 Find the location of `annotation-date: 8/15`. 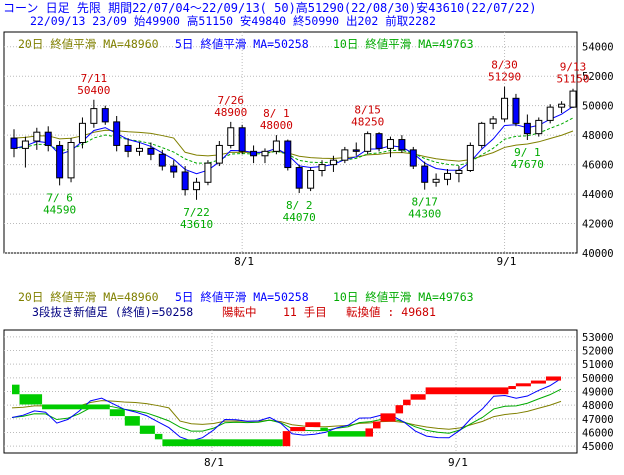

annotation-date: 8/15 is located at coordinates (367, 109).